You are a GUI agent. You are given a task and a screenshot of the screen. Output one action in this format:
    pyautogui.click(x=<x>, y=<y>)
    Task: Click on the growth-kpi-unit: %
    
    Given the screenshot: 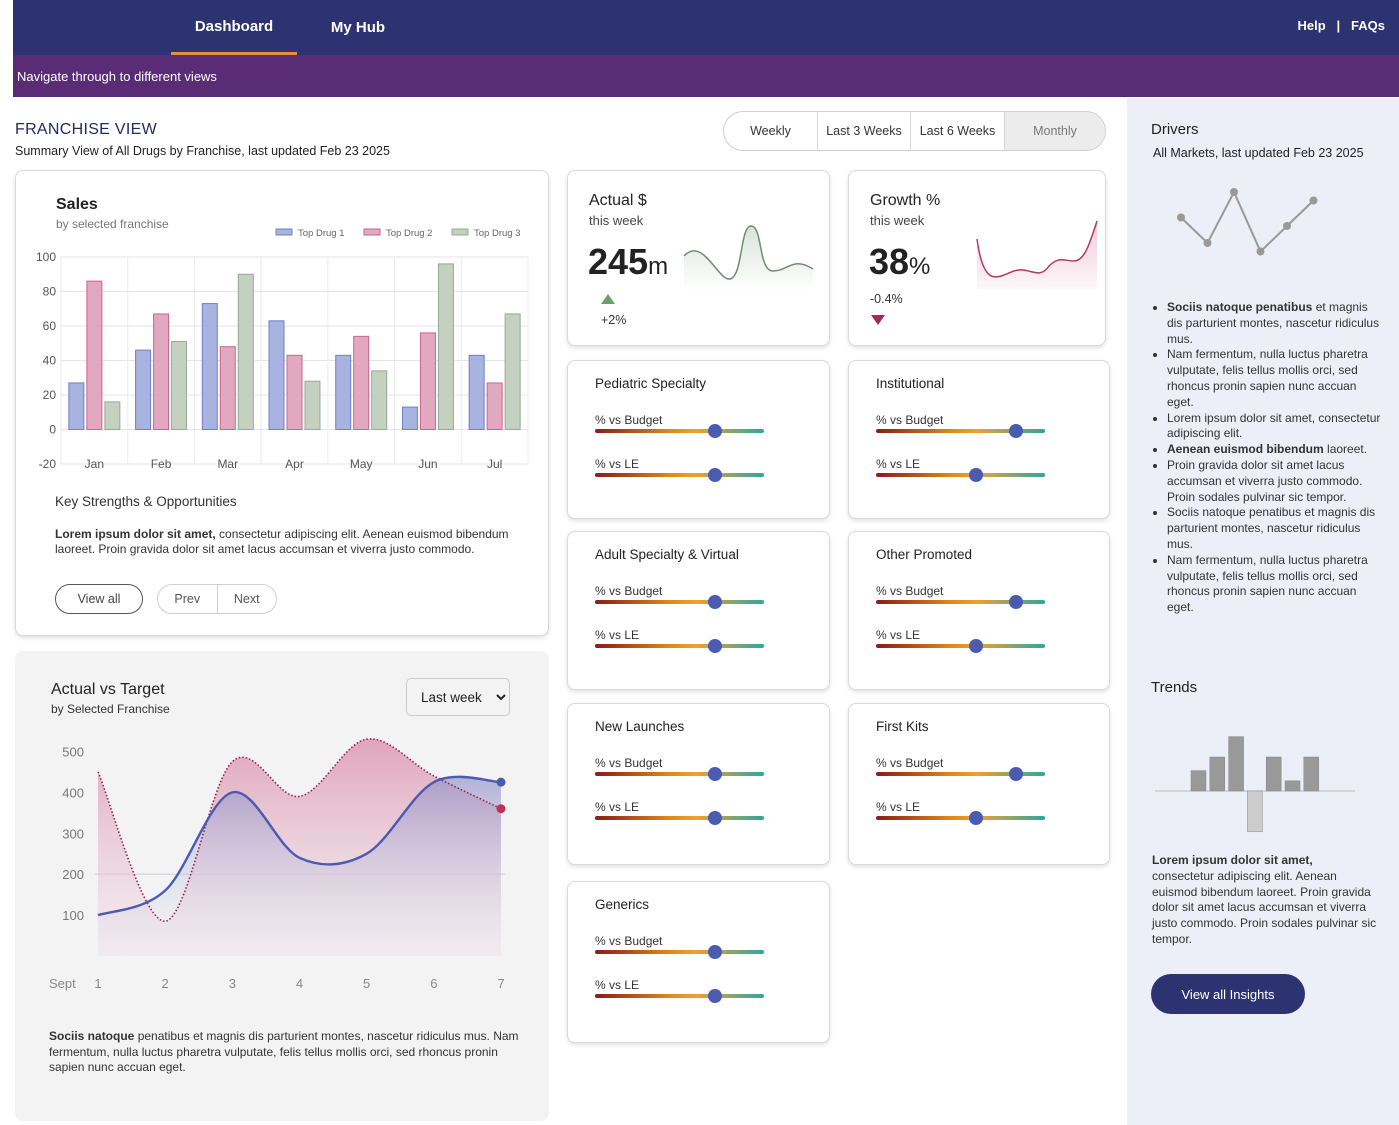 What is the action you would take?
    pyautogui.click(x=920, y=266)
    